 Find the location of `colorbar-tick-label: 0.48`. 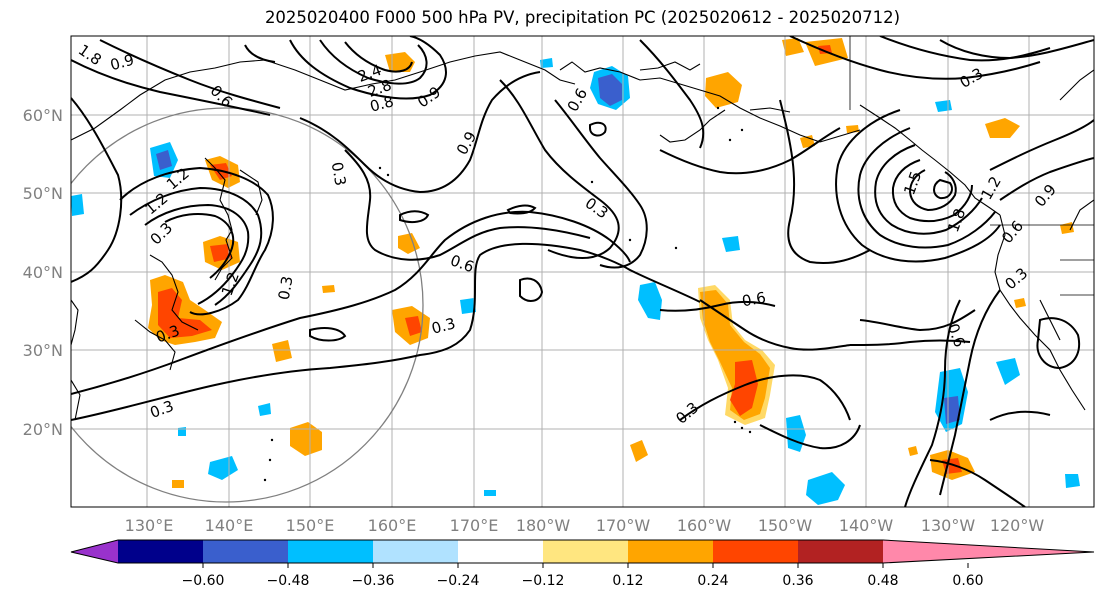

colorbar-tick-label: 0.48 is located at coordinates (882, 581).